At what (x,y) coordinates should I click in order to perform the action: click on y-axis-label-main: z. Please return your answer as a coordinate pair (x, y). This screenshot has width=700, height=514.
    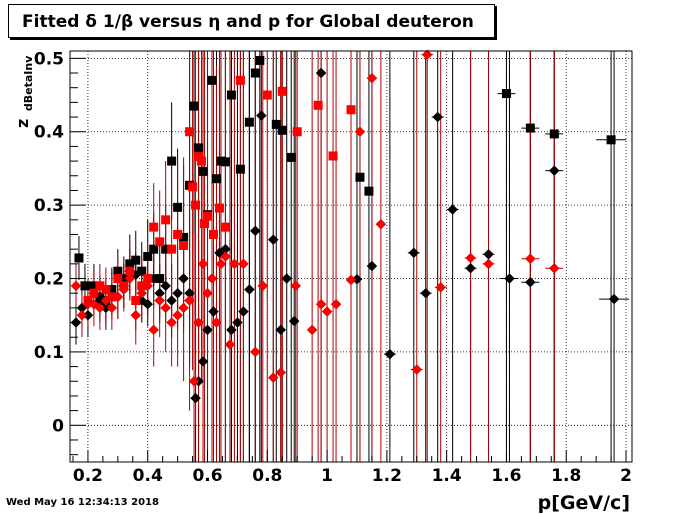
    Looking at the image, I should click on (22, 123).